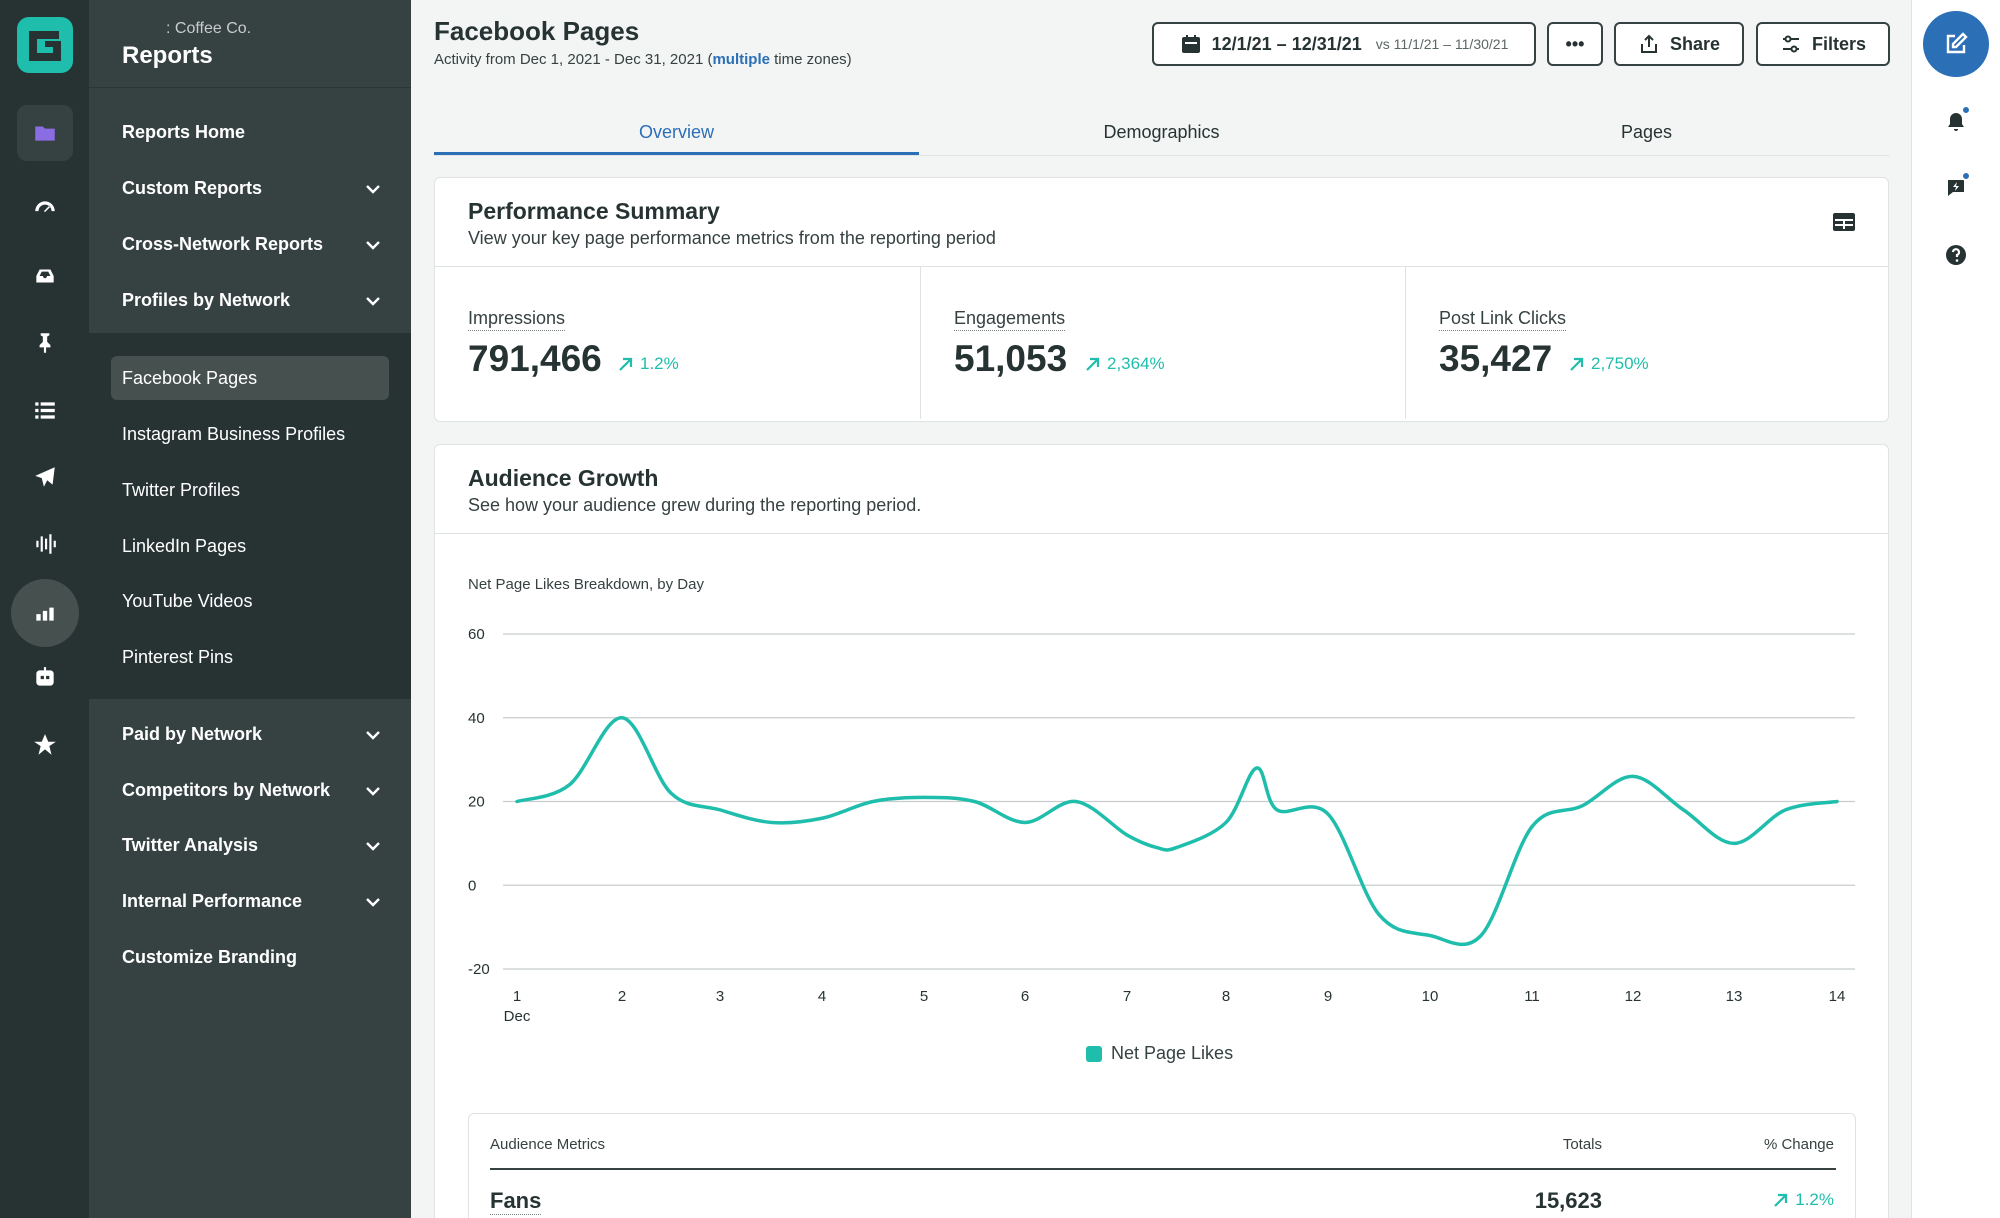 The image size is (2000, 1218). Describe the element at coordinates (517, 1016) in the screenshot. I see `x-sub-label: Dec` at that location.